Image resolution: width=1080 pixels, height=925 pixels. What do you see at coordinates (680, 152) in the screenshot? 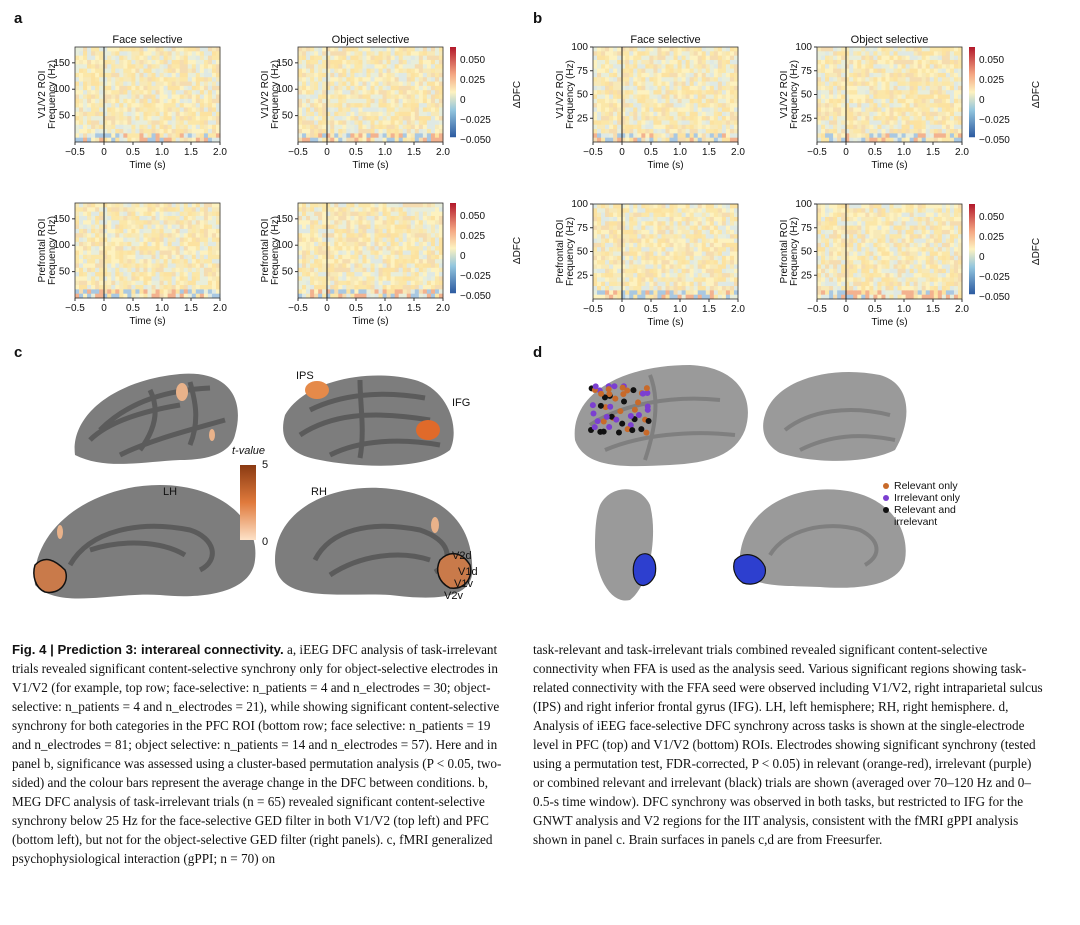
I see `x-tick-label: 1.0` at bounding box center [680, 152].